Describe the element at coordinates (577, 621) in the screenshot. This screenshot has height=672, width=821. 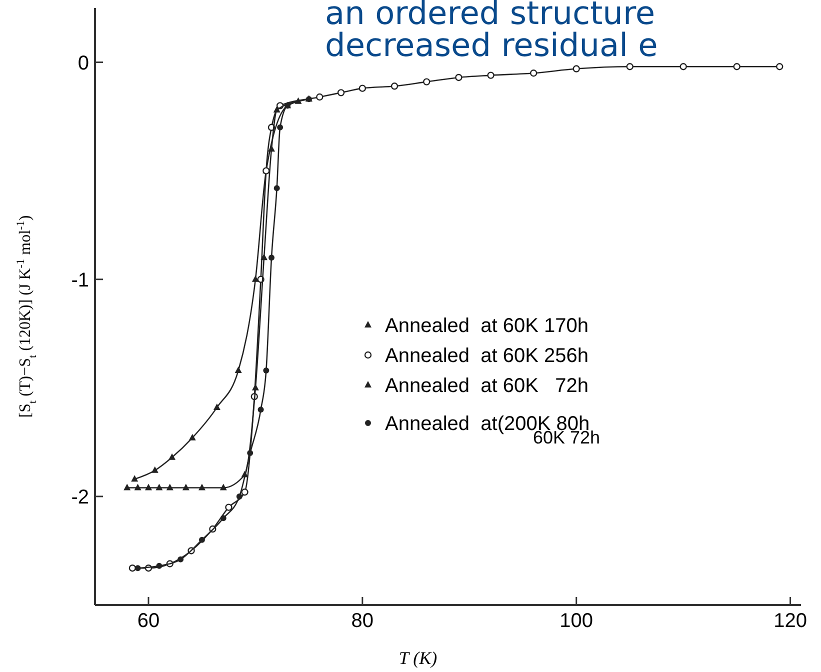
I see `x-tick-label: 100` at that location.